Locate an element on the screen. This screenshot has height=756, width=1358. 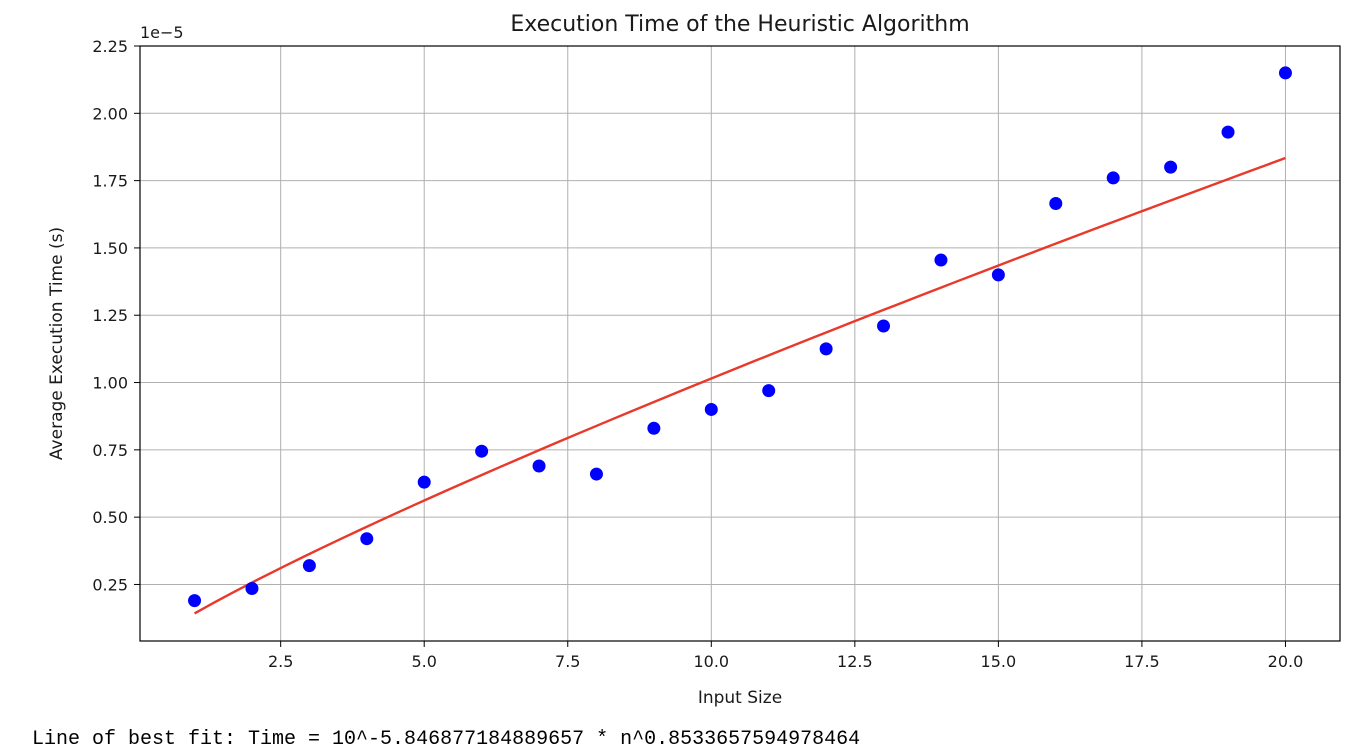
y-tick-label: 1.25 is located at coordinates (110, 315).